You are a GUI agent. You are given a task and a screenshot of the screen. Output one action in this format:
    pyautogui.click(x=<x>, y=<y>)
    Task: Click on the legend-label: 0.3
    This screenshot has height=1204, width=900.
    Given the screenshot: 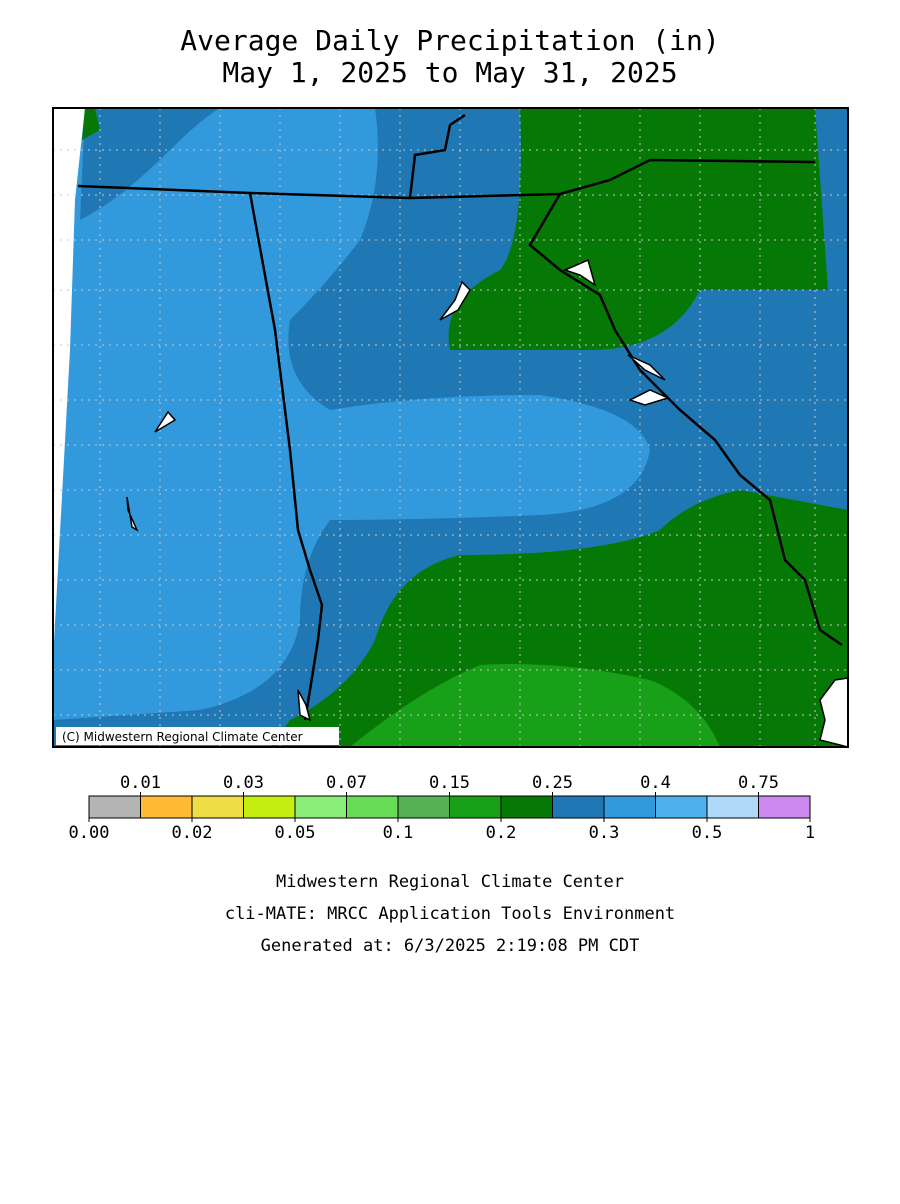 What is the action you would take?
    pyautogui.click(x=604, y=833)
    